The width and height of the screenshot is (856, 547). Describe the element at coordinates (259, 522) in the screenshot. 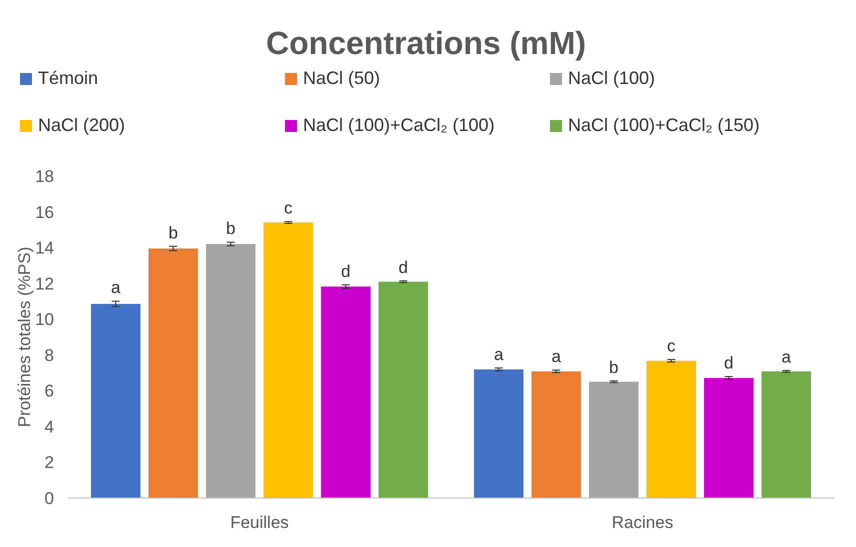

I see `x-tick-label: Feuilles` at that location.